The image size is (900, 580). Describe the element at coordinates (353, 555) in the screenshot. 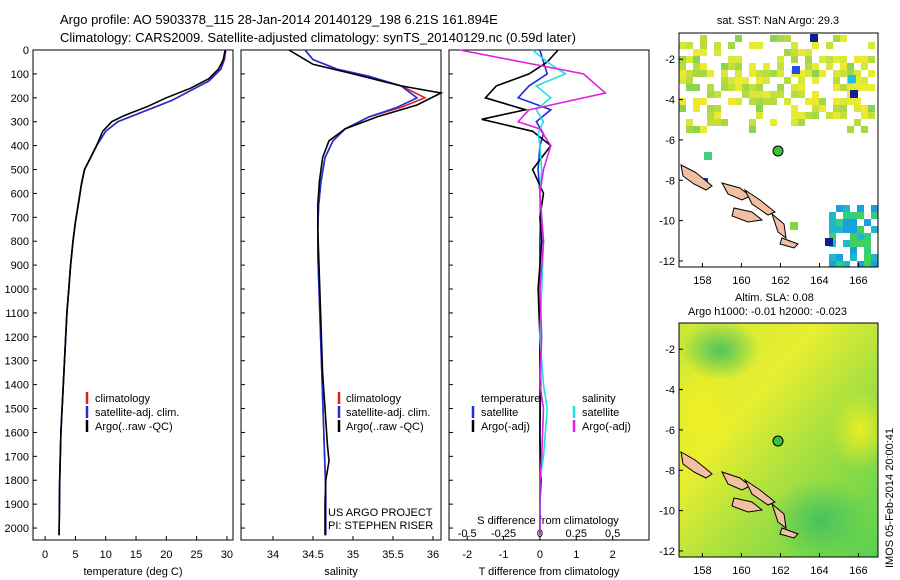

I see `xtick-label-salinity: 35` at that location.